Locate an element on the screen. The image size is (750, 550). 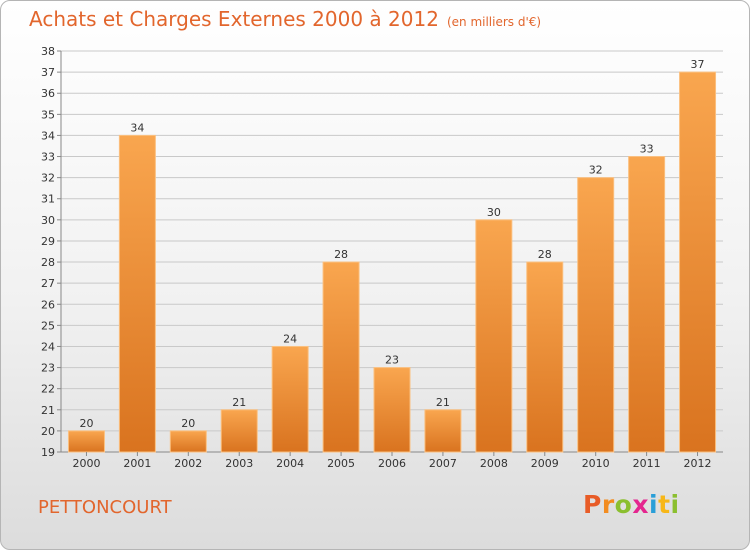
proxiti-logo: Proxiti is located at coordinates (631, 504).